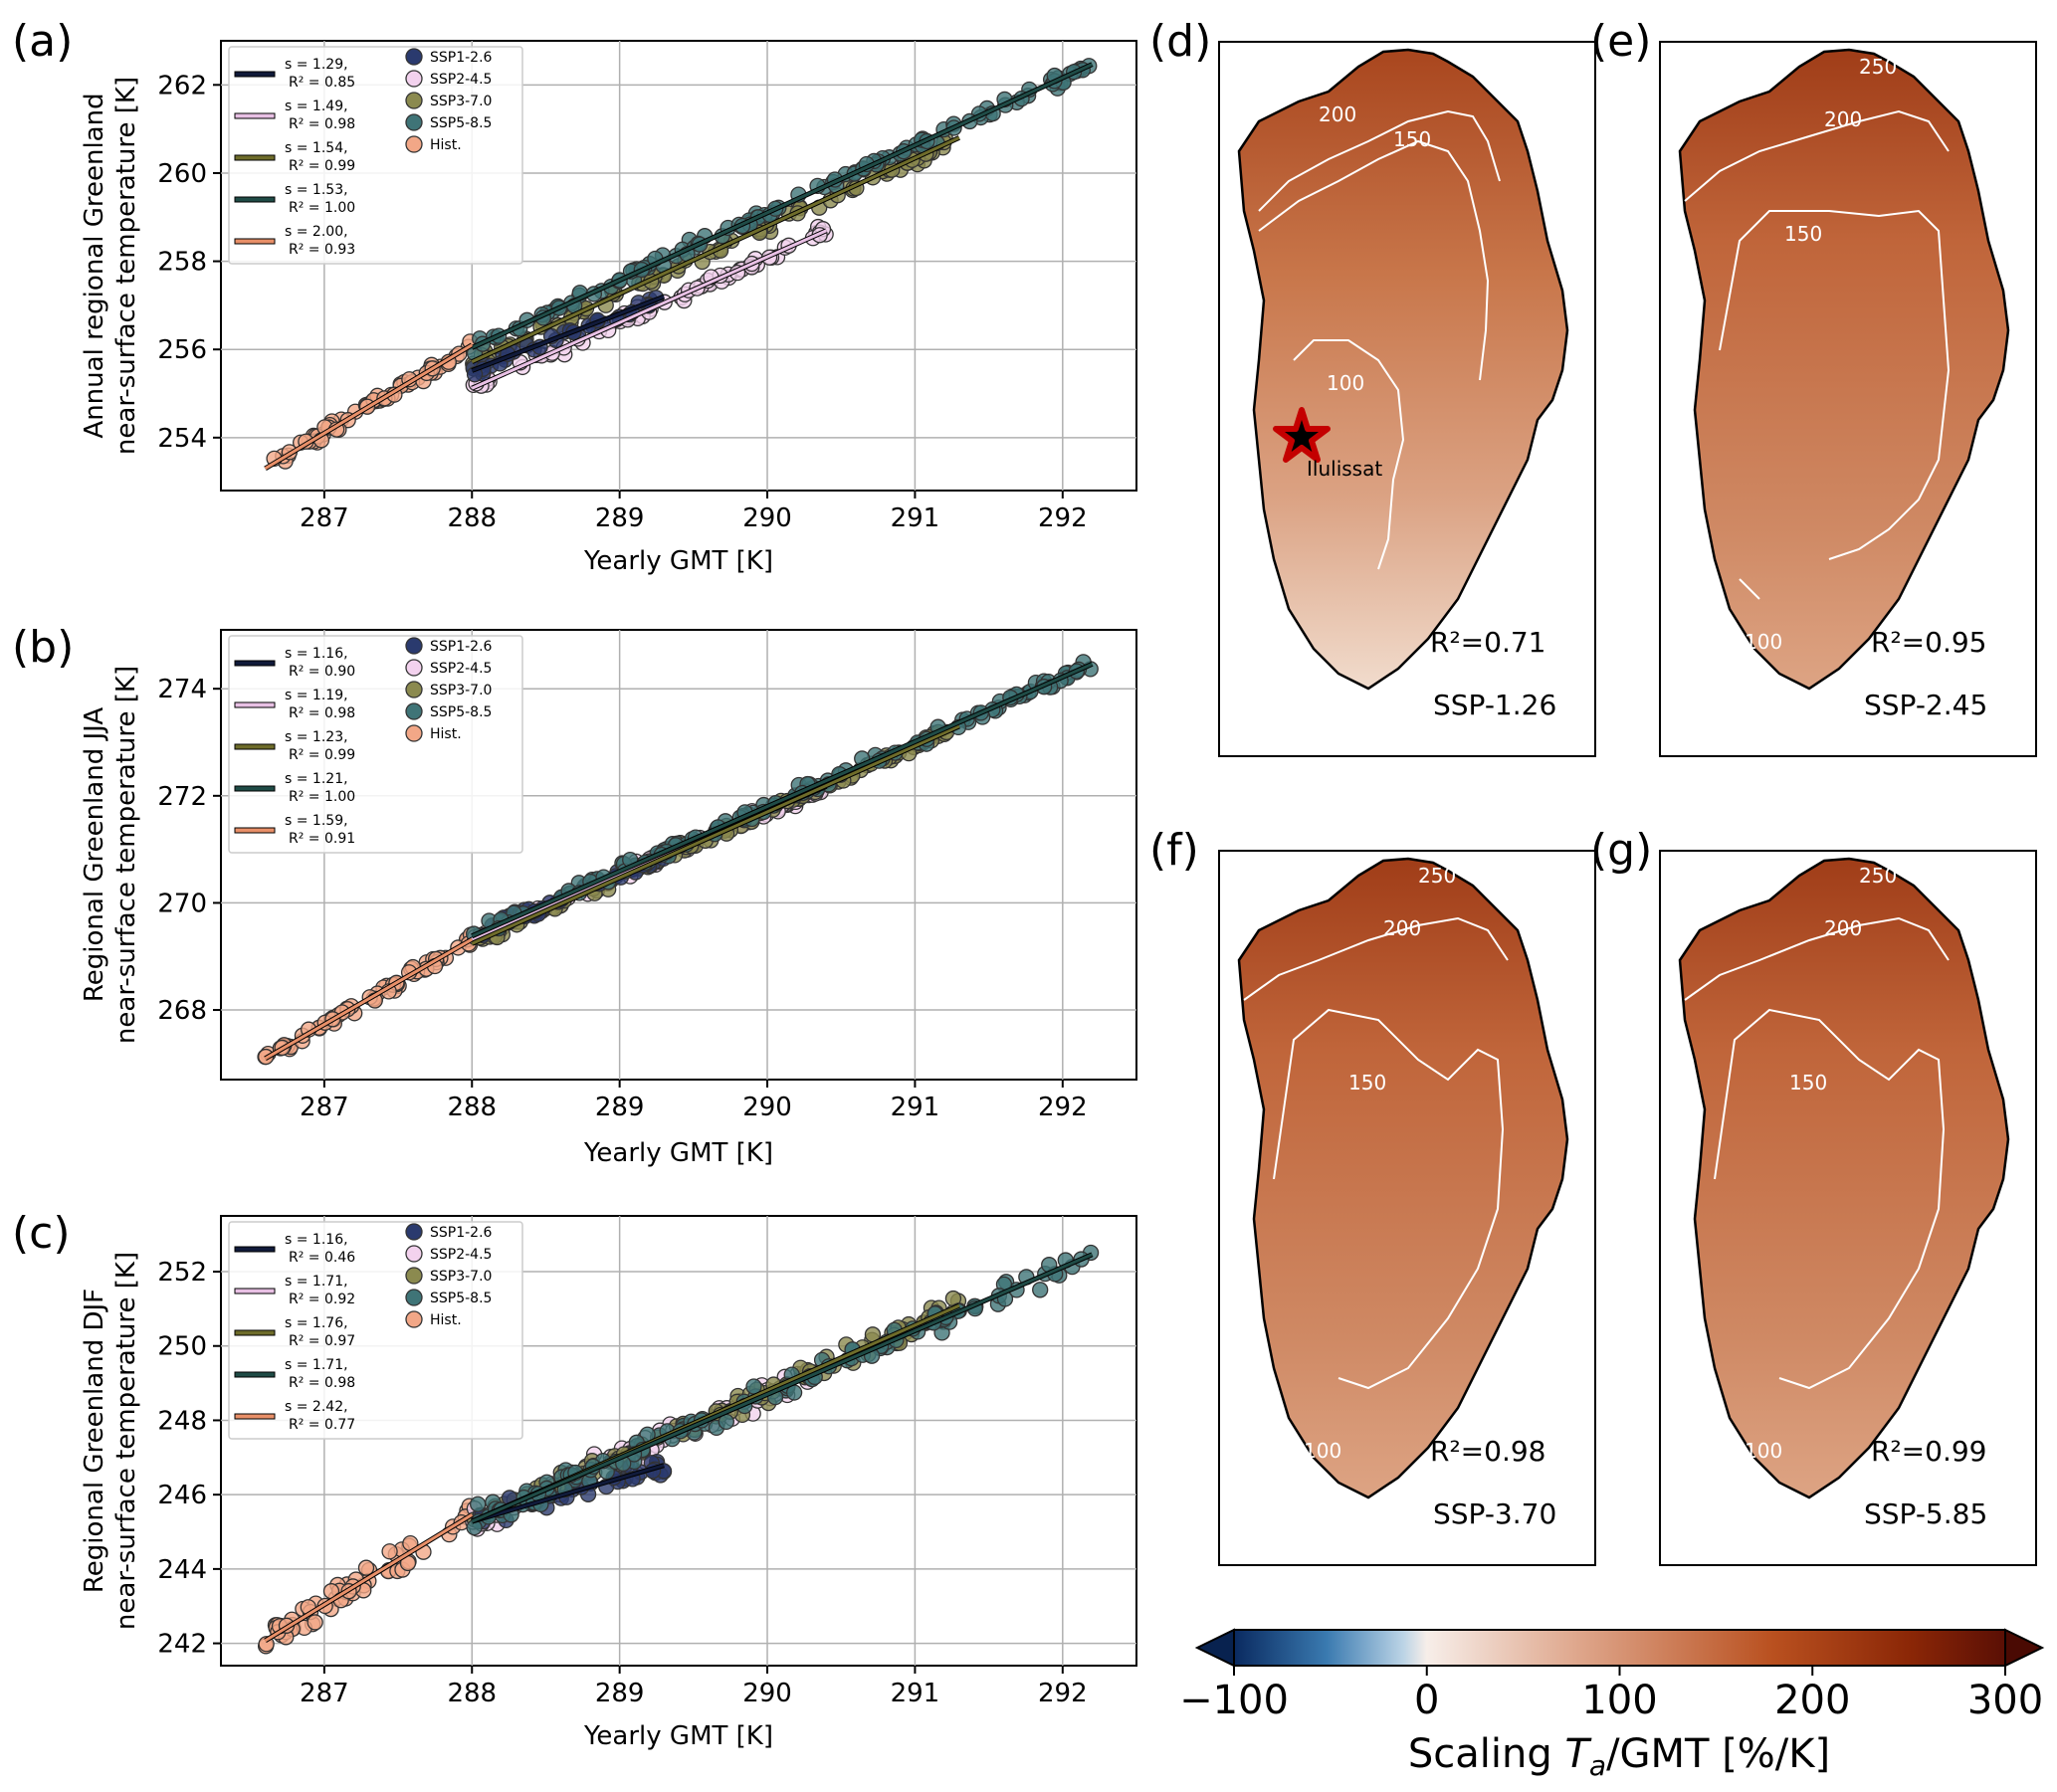 The height and width of the screenshot is (1792, 2057). I want to click on legend-fit-slope: s = 1.21,, so click(316, 779).